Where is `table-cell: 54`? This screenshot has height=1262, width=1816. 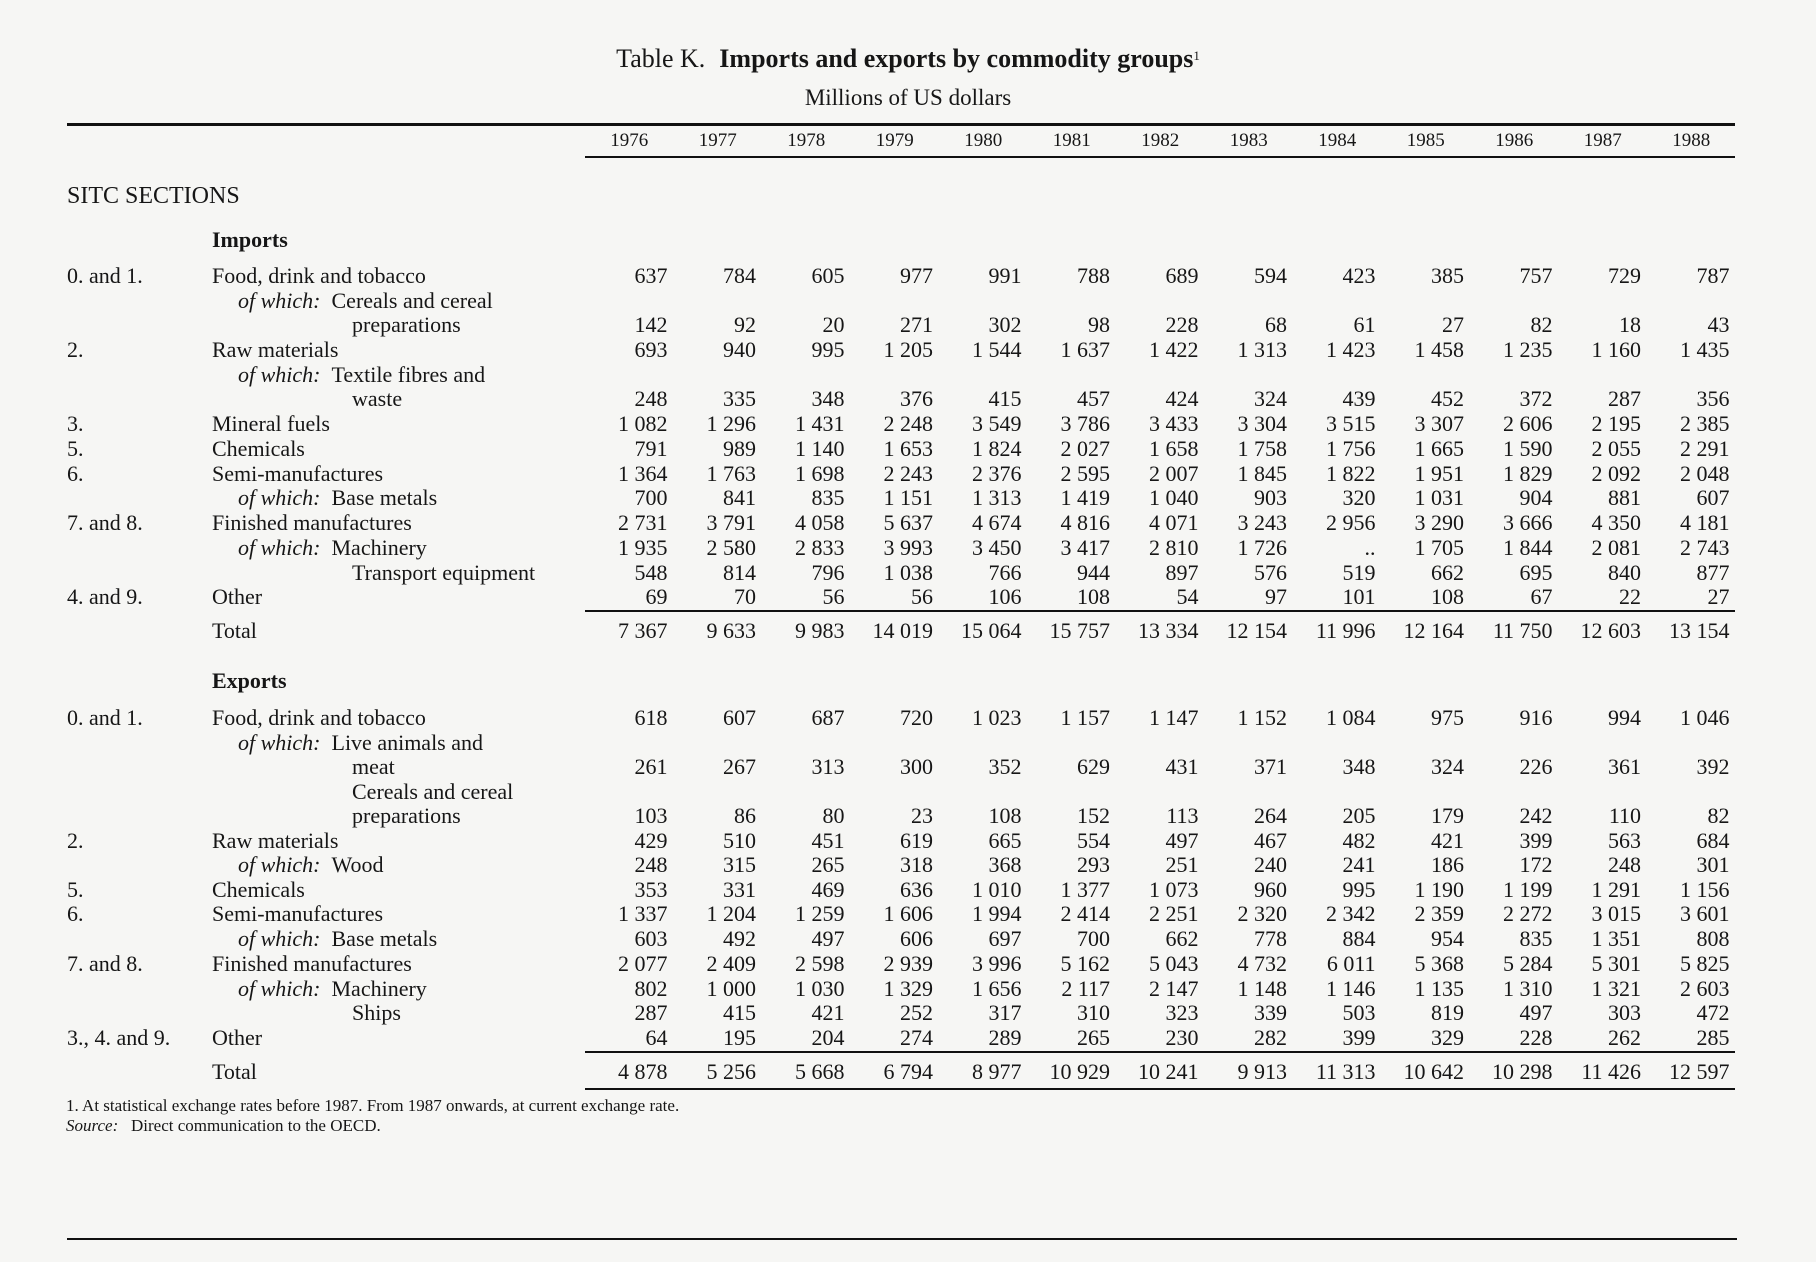
table-cell: 54 is located at coordinates (1187, 596).